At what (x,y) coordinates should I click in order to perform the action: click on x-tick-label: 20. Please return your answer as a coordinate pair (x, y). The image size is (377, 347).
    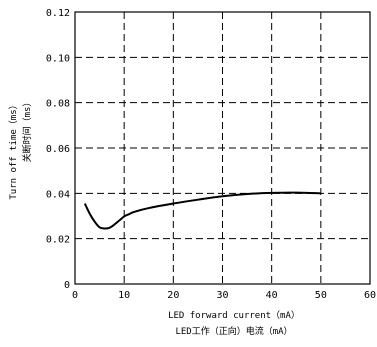
    Looking at the image, I should click on (173, 295).